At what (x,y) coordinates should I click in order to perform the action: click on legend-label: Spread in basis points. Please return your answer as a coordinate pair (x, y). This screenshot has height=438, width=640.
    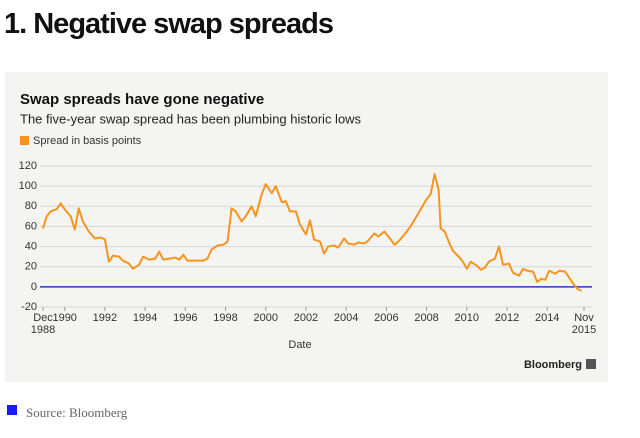
    Looking at the image, I should click on (87, 141).